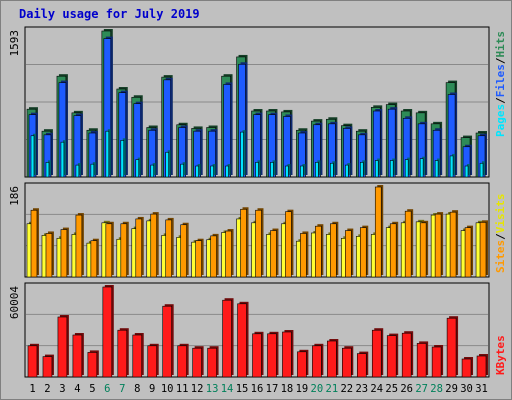 This screenshot has height=400, width=512. Describe the element at coordinates (421, 389) in the screenshot. I see `x-tick-label: 27` at that location.